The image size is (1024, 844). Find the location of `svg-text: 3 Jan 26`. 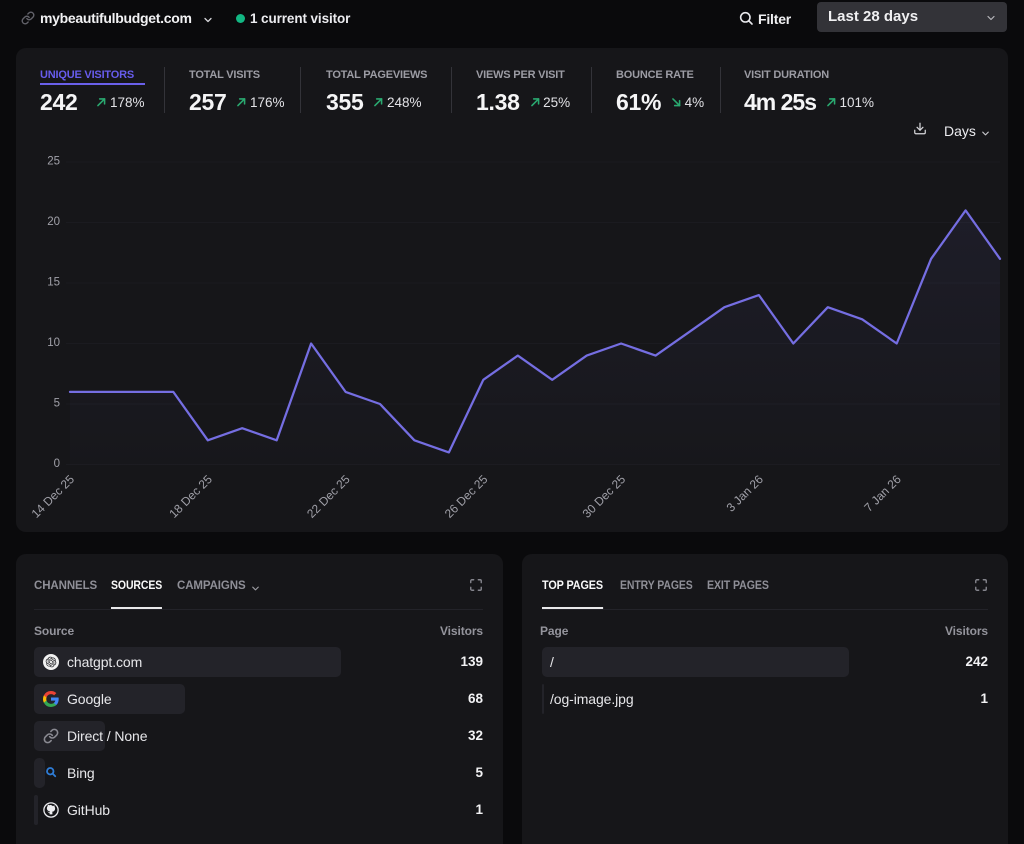

svg-text: 3 Jan 26 is located at coordinates (745, 493).